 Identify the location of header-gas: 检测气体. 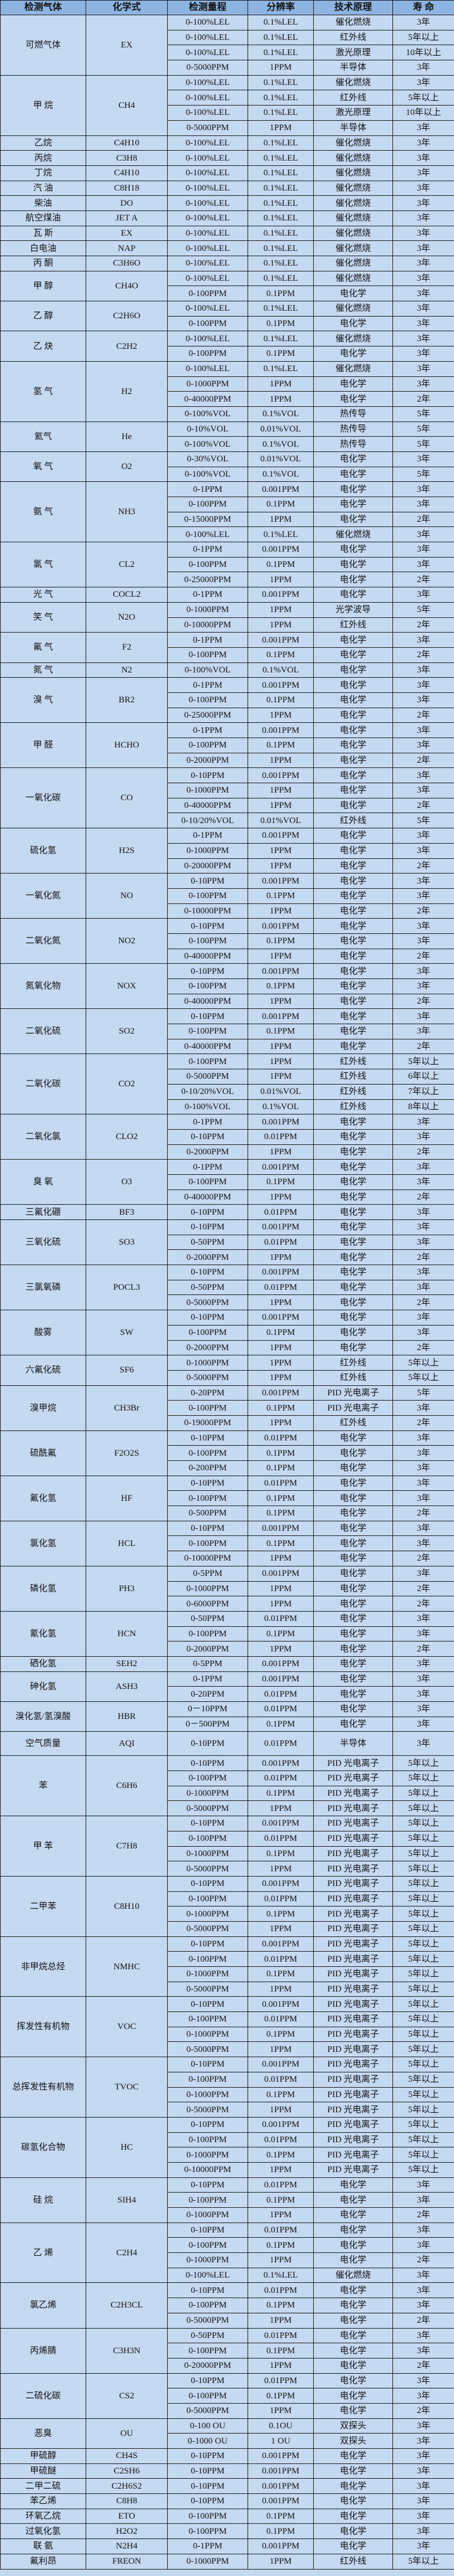
(43, 8).